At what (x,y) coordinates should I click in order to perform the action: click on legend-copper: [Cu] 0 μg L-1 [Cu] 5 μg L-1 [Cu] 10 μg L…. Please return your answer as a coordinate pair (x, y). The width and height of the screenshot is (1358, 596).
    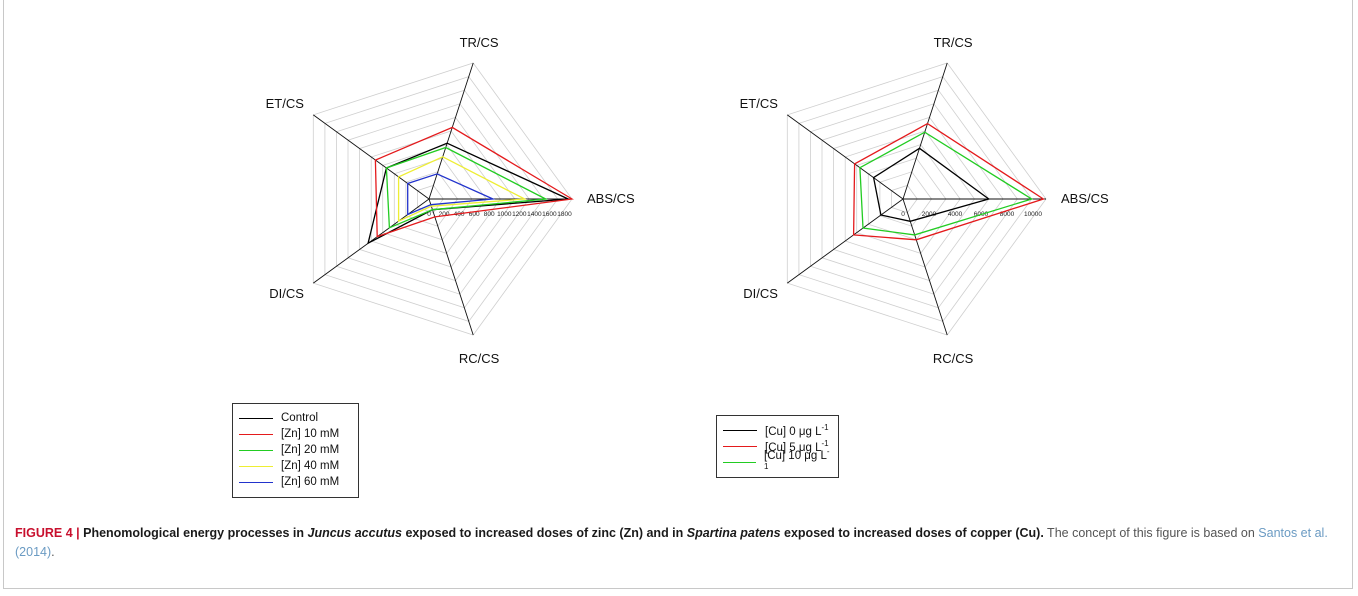
    Looking at the image, I should click on (777, 446).